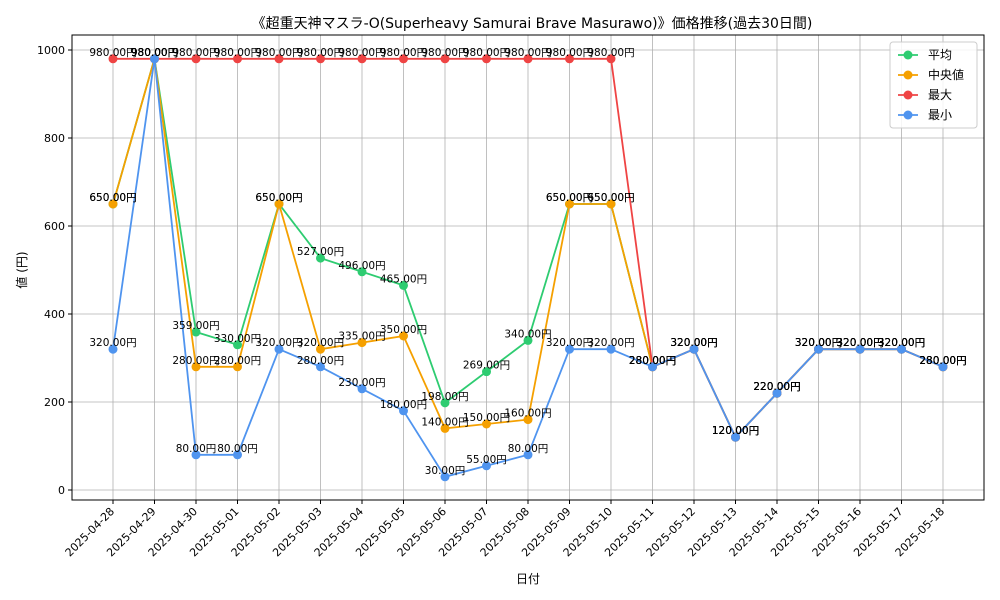 The image size is (1000, 600). I want to click on data-label: 230.00円, so click(361, 383).